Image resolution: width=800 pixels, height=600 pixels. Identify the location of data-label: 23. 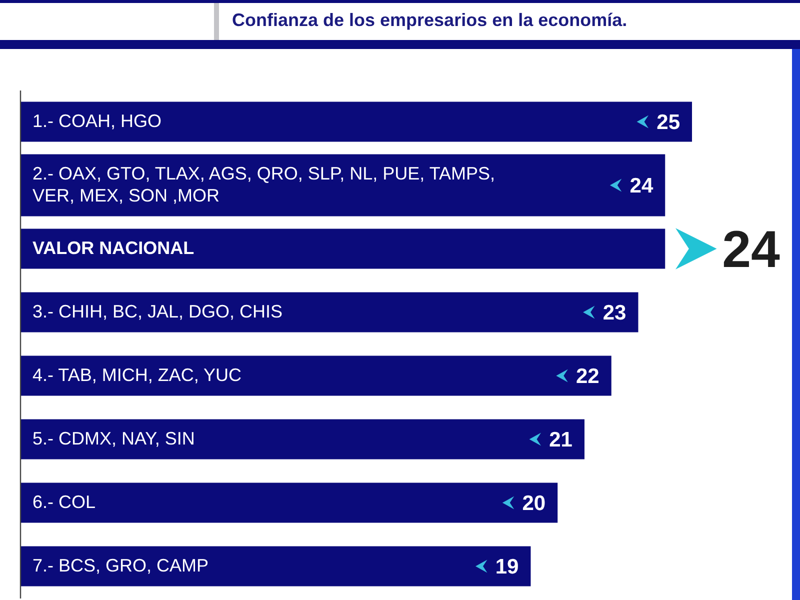
(614, 312).